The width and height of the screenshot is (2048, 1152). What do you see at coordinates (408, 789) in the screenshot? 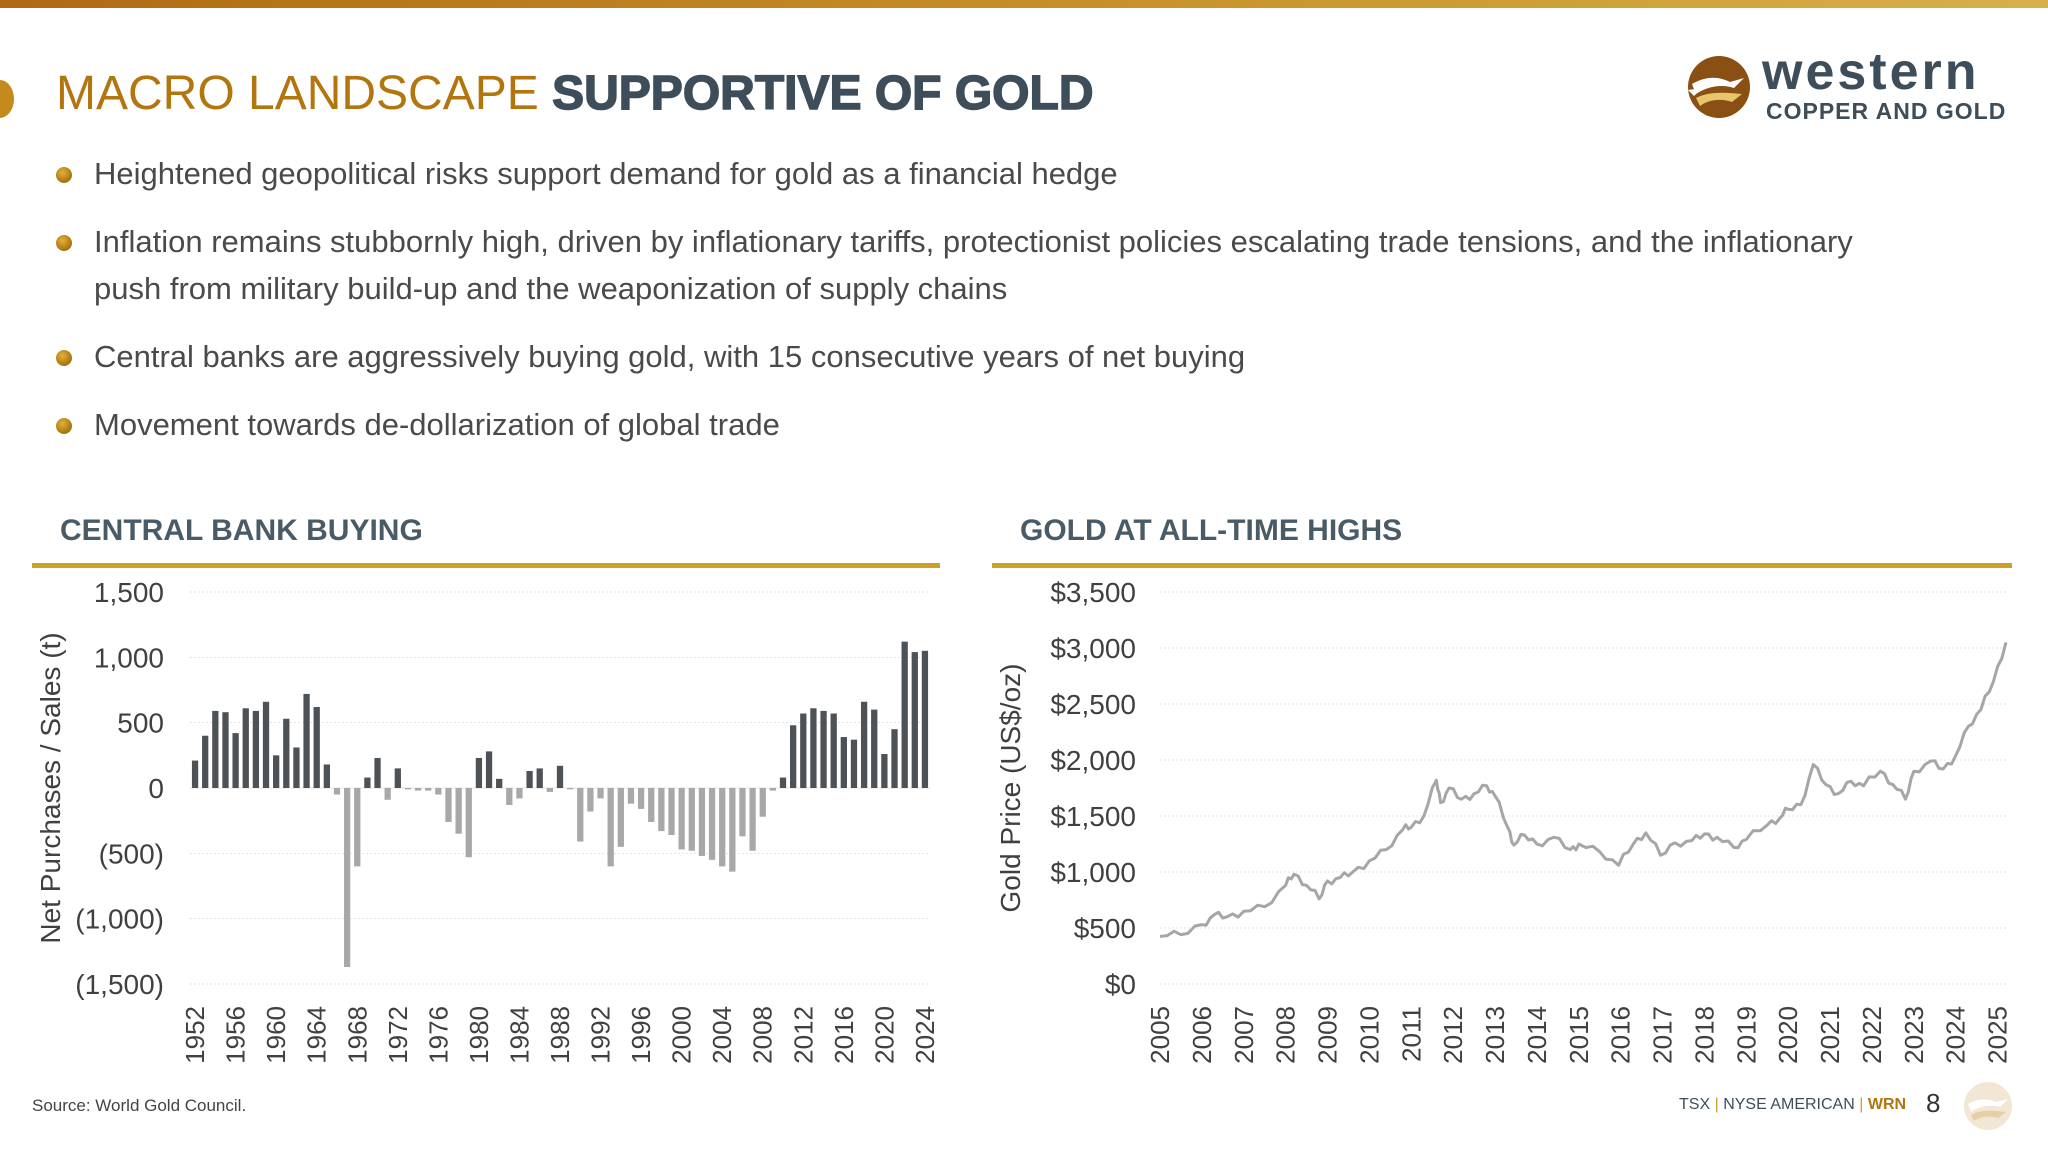
I see `bar-1973` at bounding box center [408, 789].